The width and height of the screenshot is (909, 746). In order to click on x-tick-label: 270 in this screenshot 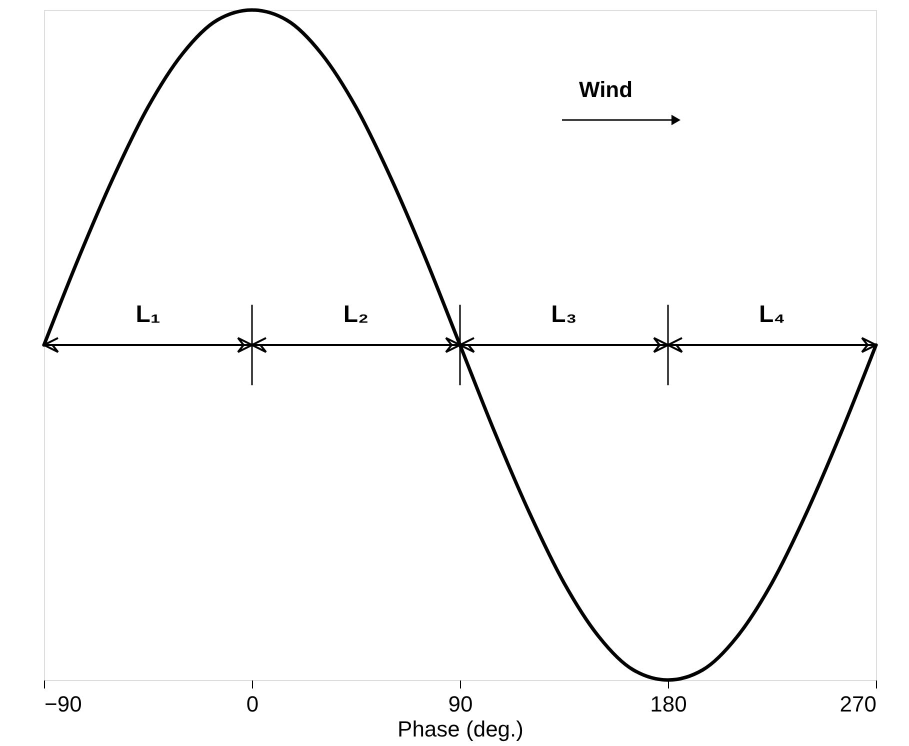, I will do `click(858, 704)`.